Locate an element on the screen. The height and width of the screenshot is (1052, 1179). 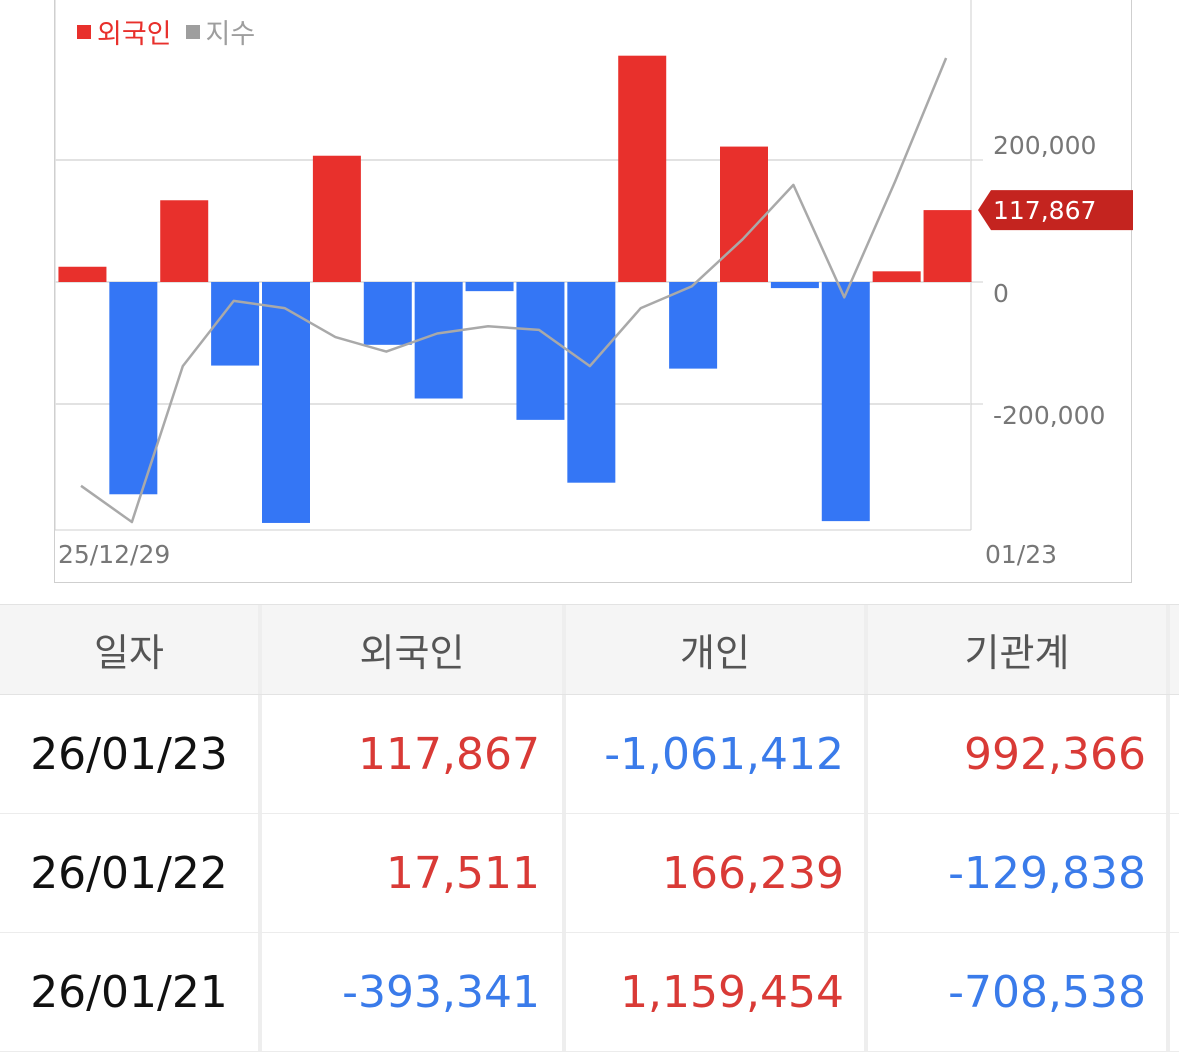
header-individual: 개인 is located at coordinates (717, 649).